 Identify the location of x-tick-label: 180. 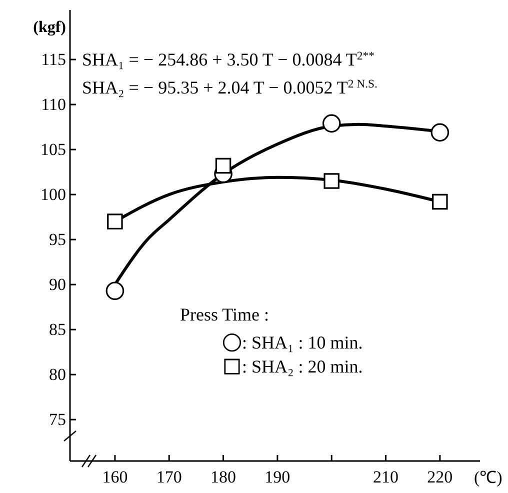
(223, 477).